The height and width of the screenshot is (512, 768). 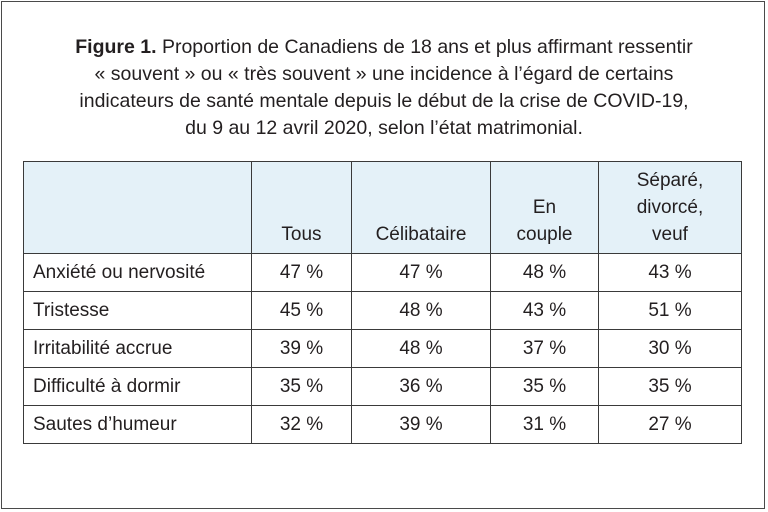 I want to click on row-label: Tristesse, so click(x=137, y=310).